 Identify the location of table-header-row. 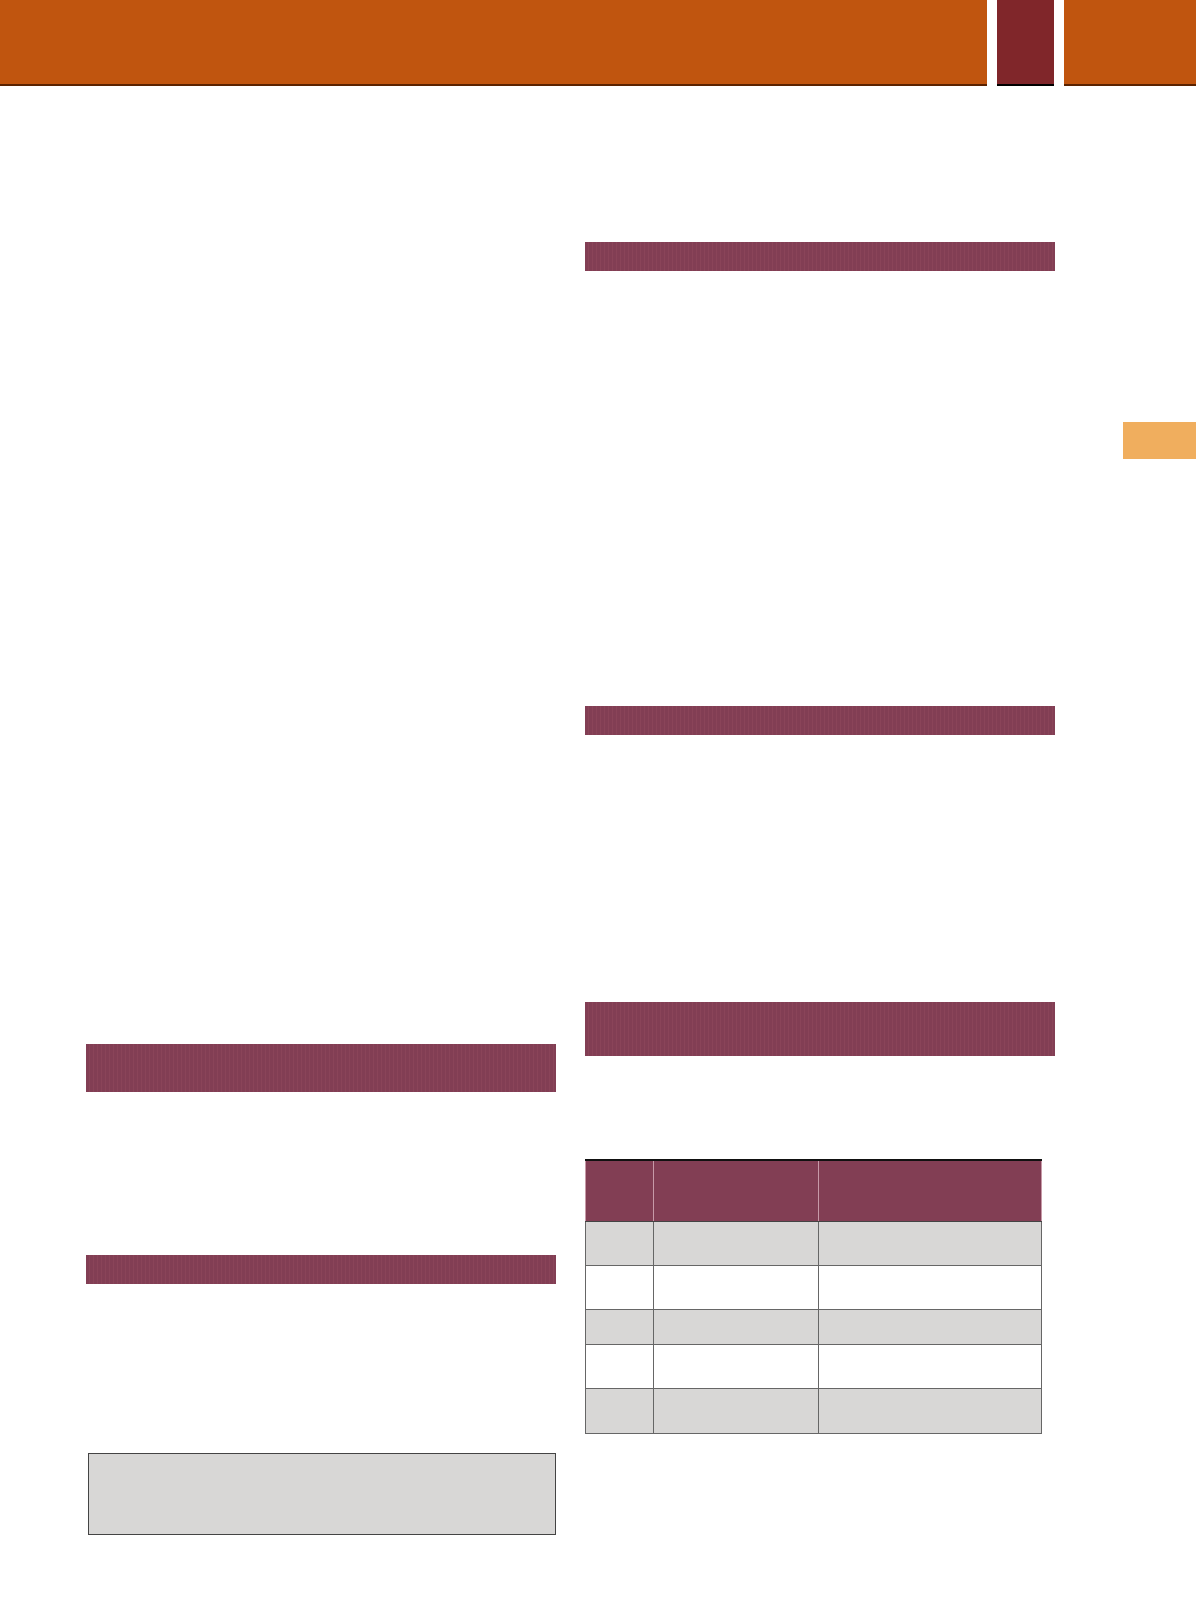
(813, 1190).